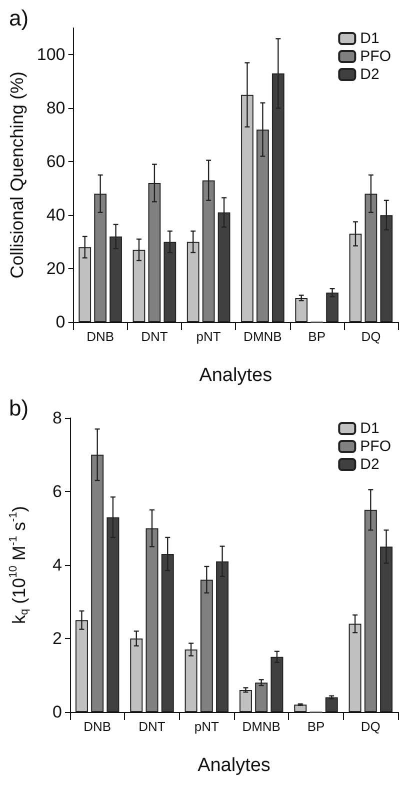  Describe the element at coordinates (17, 175) in the screenshot. I see `y-axis-title: Collisional Quenching (%)` at that location.